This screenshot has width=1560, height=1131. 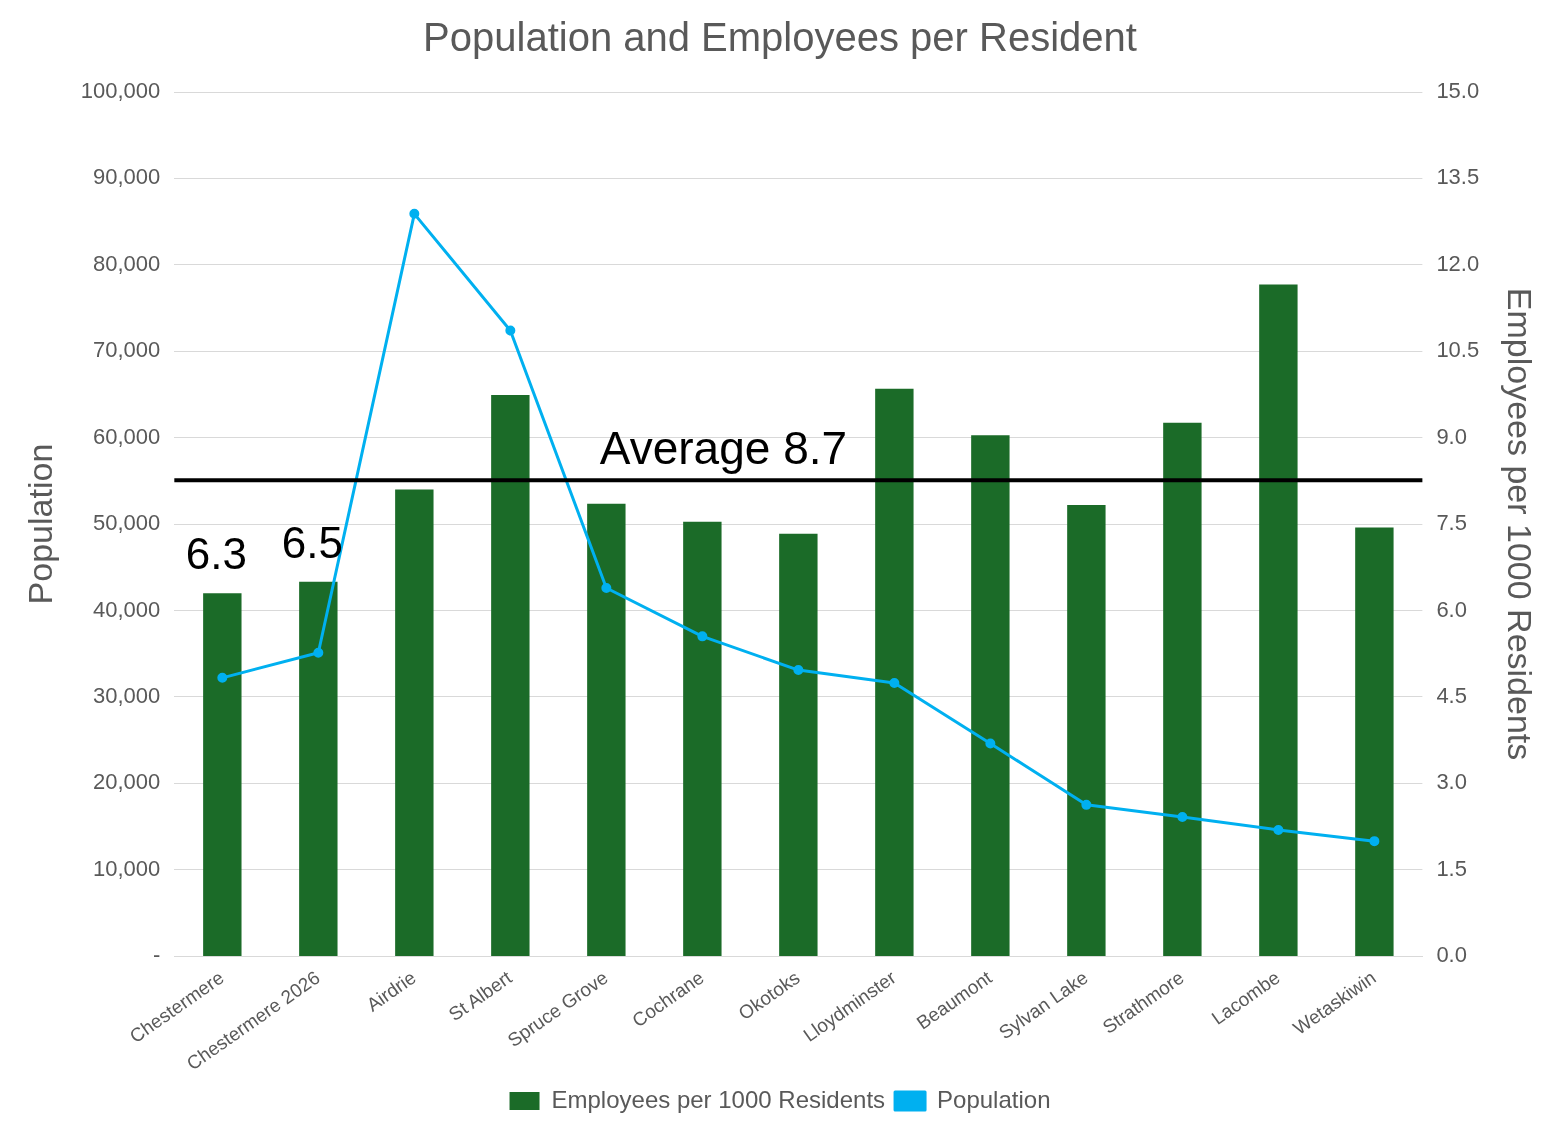 I want to click on y-tick-label: 50,000, so click(x=127, y=523).